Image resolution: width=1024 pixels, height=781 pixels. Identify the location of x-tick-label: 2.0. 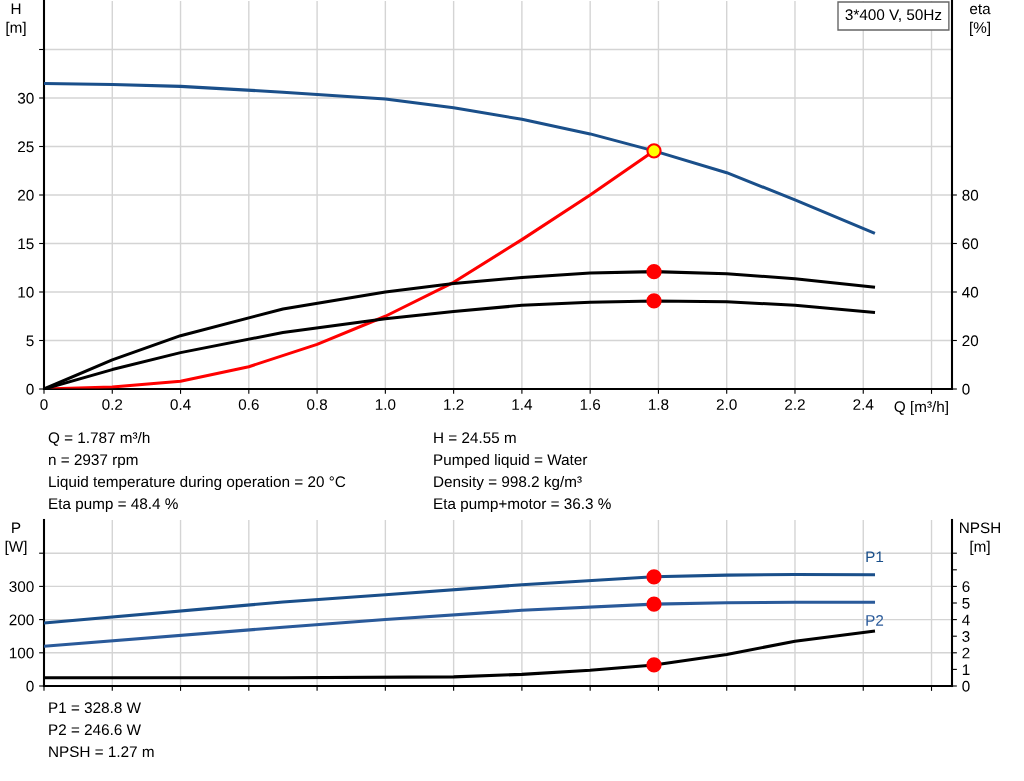
(726, 404).